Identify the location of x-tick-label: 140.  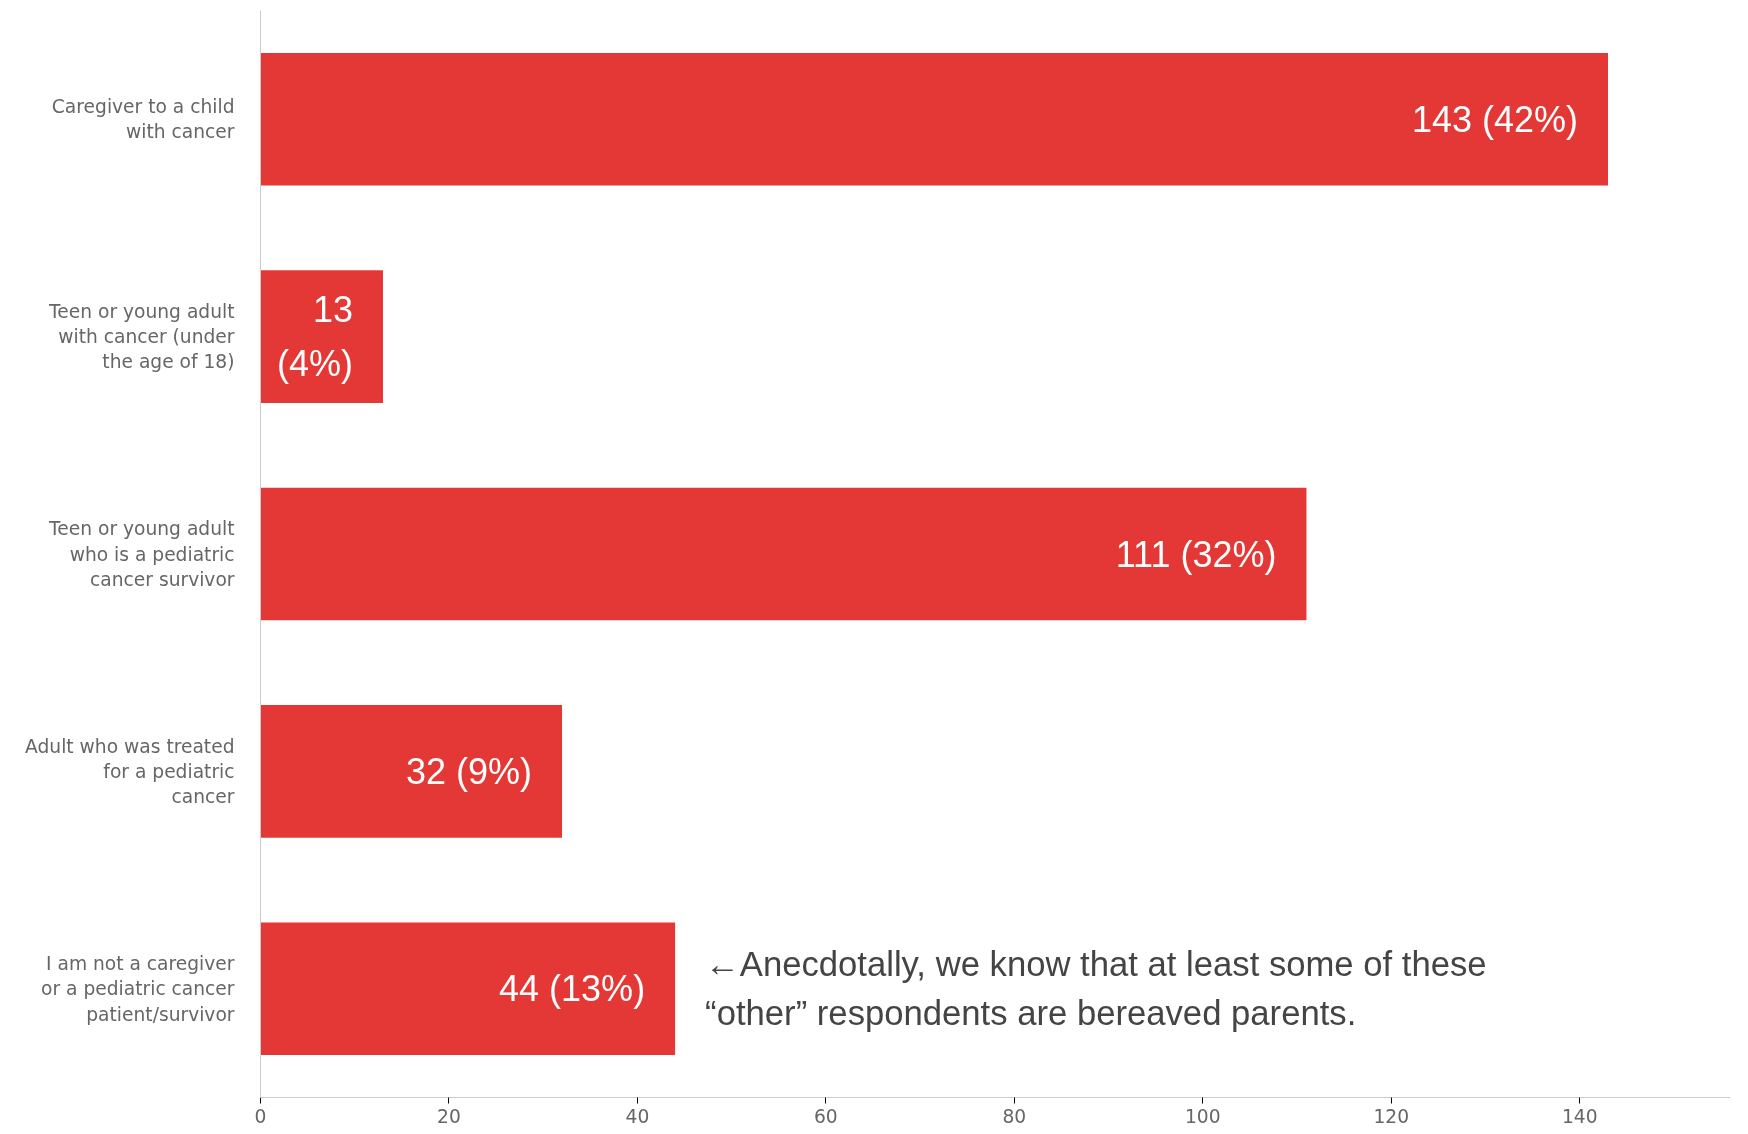
(1579, 1116).